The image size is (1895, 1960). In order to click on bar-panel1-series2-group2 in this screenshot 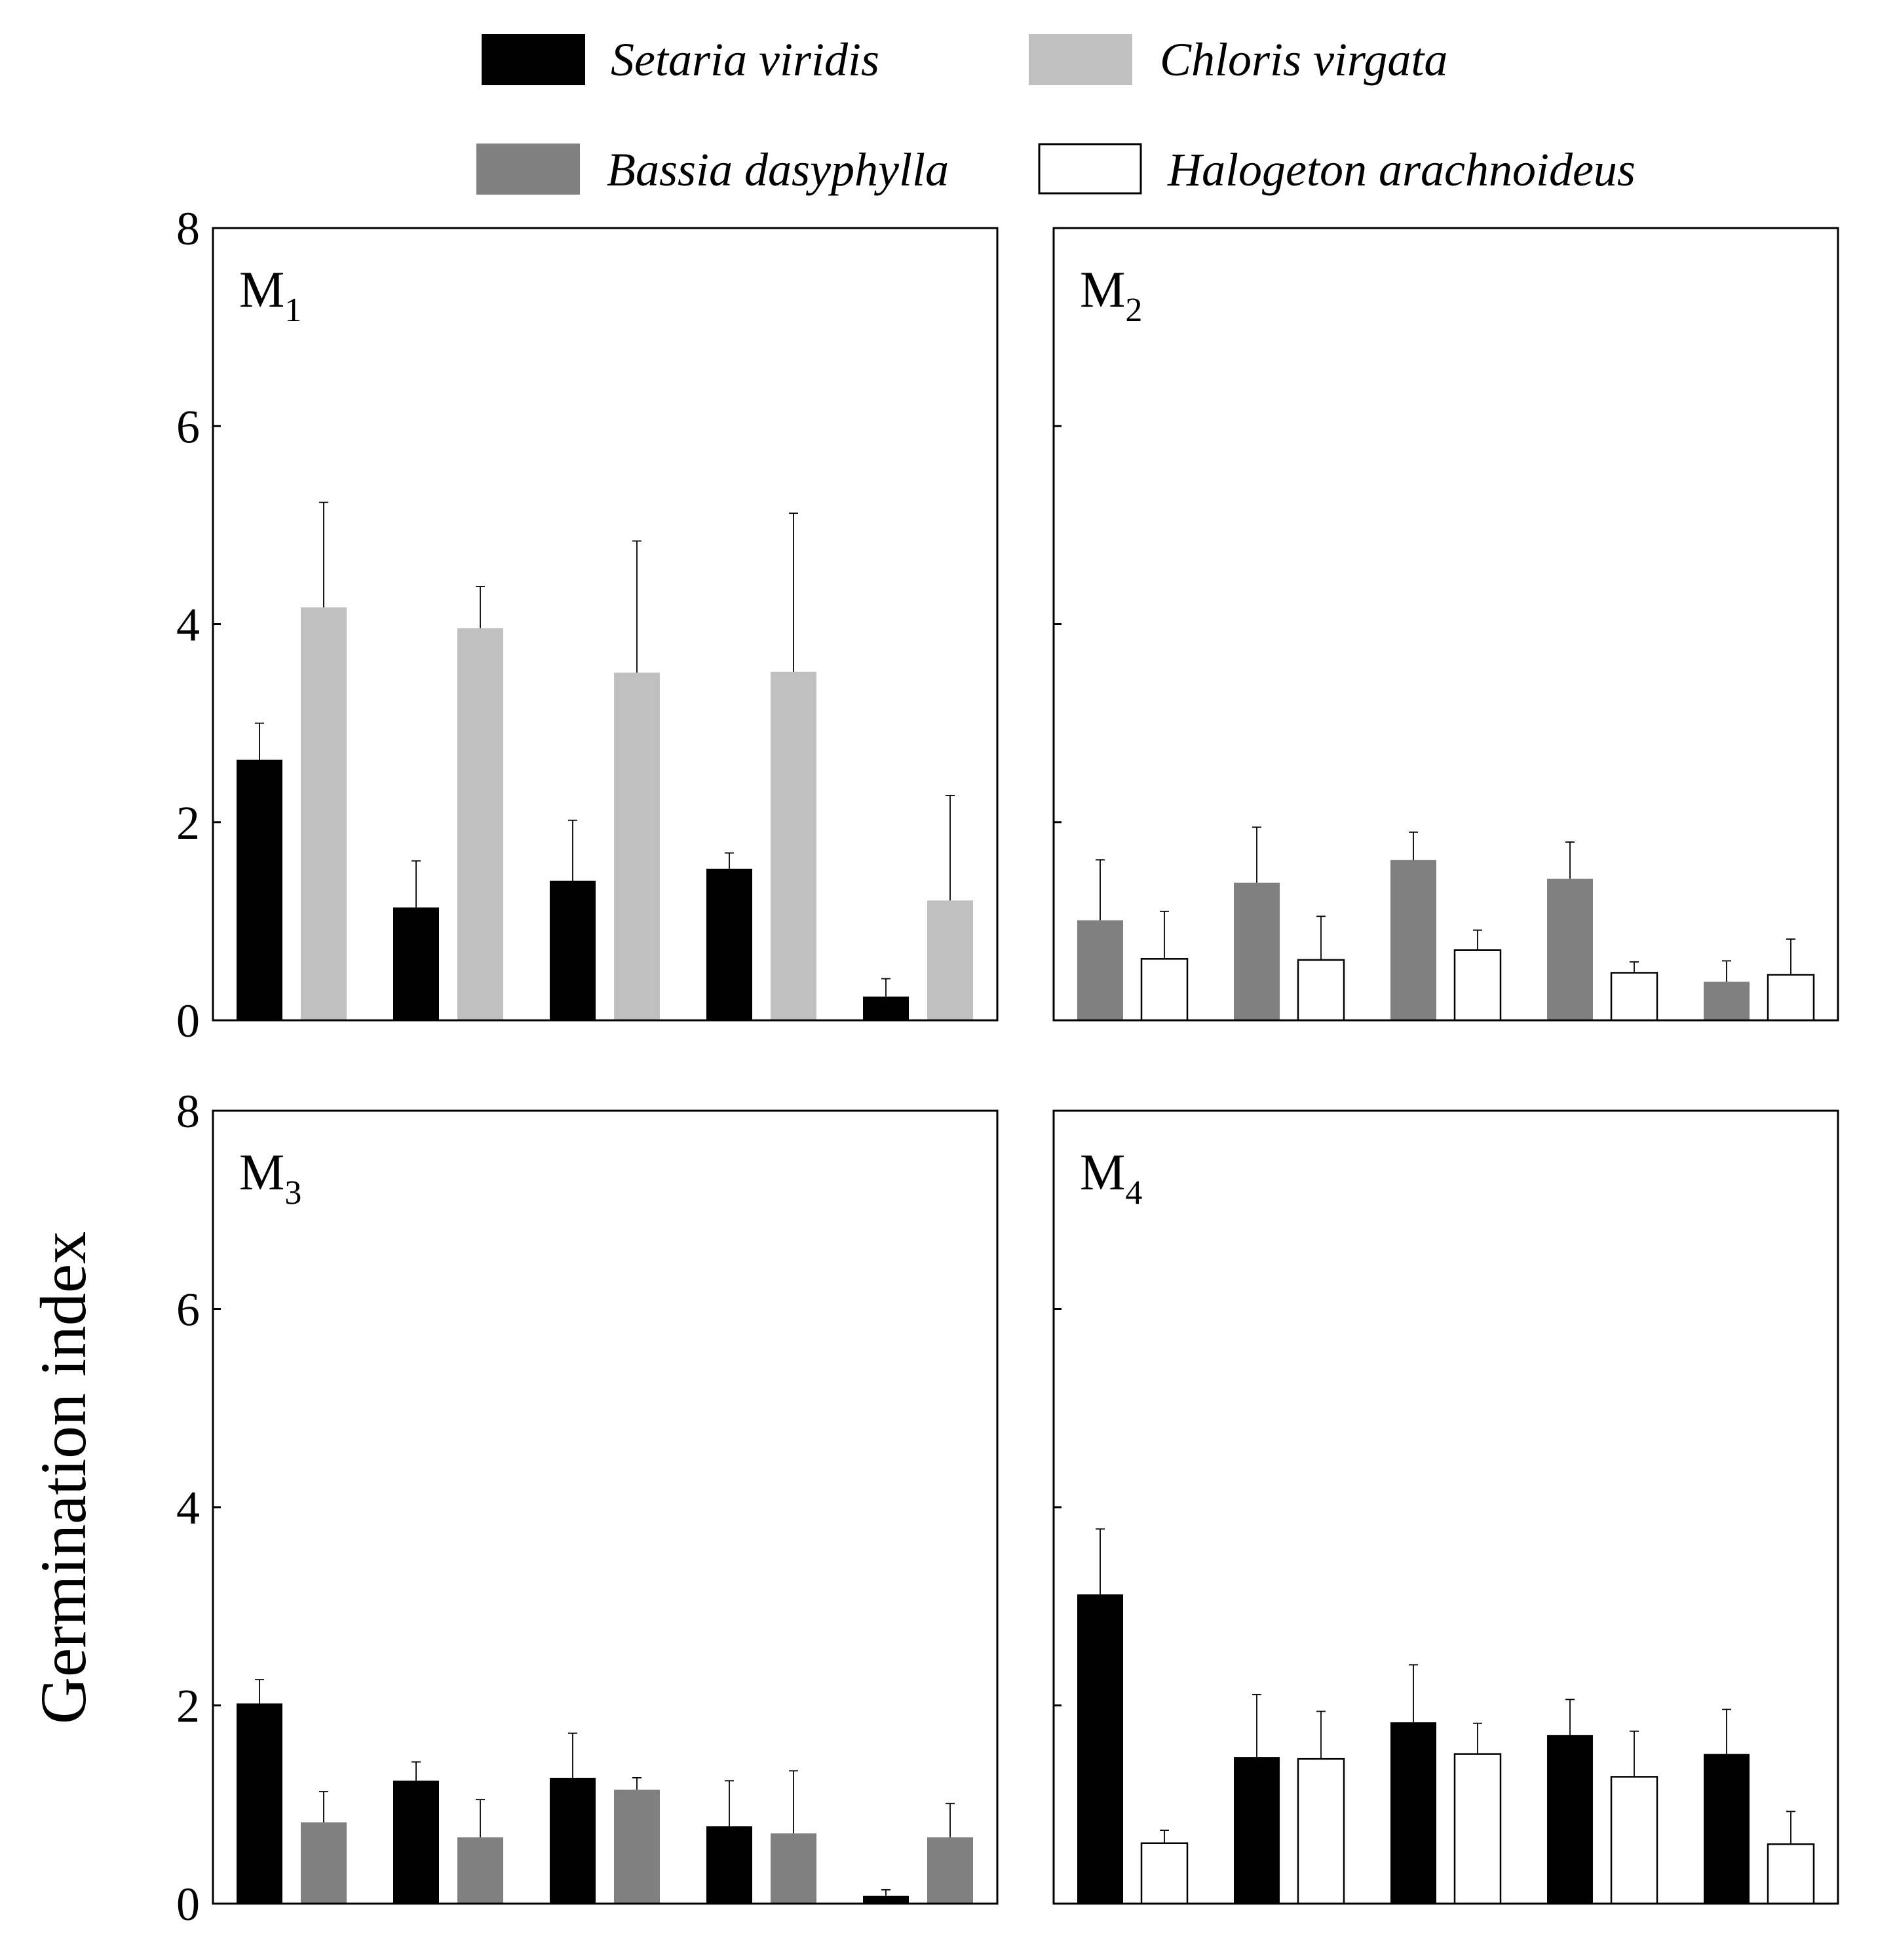, I will do `click(480, 824)`.